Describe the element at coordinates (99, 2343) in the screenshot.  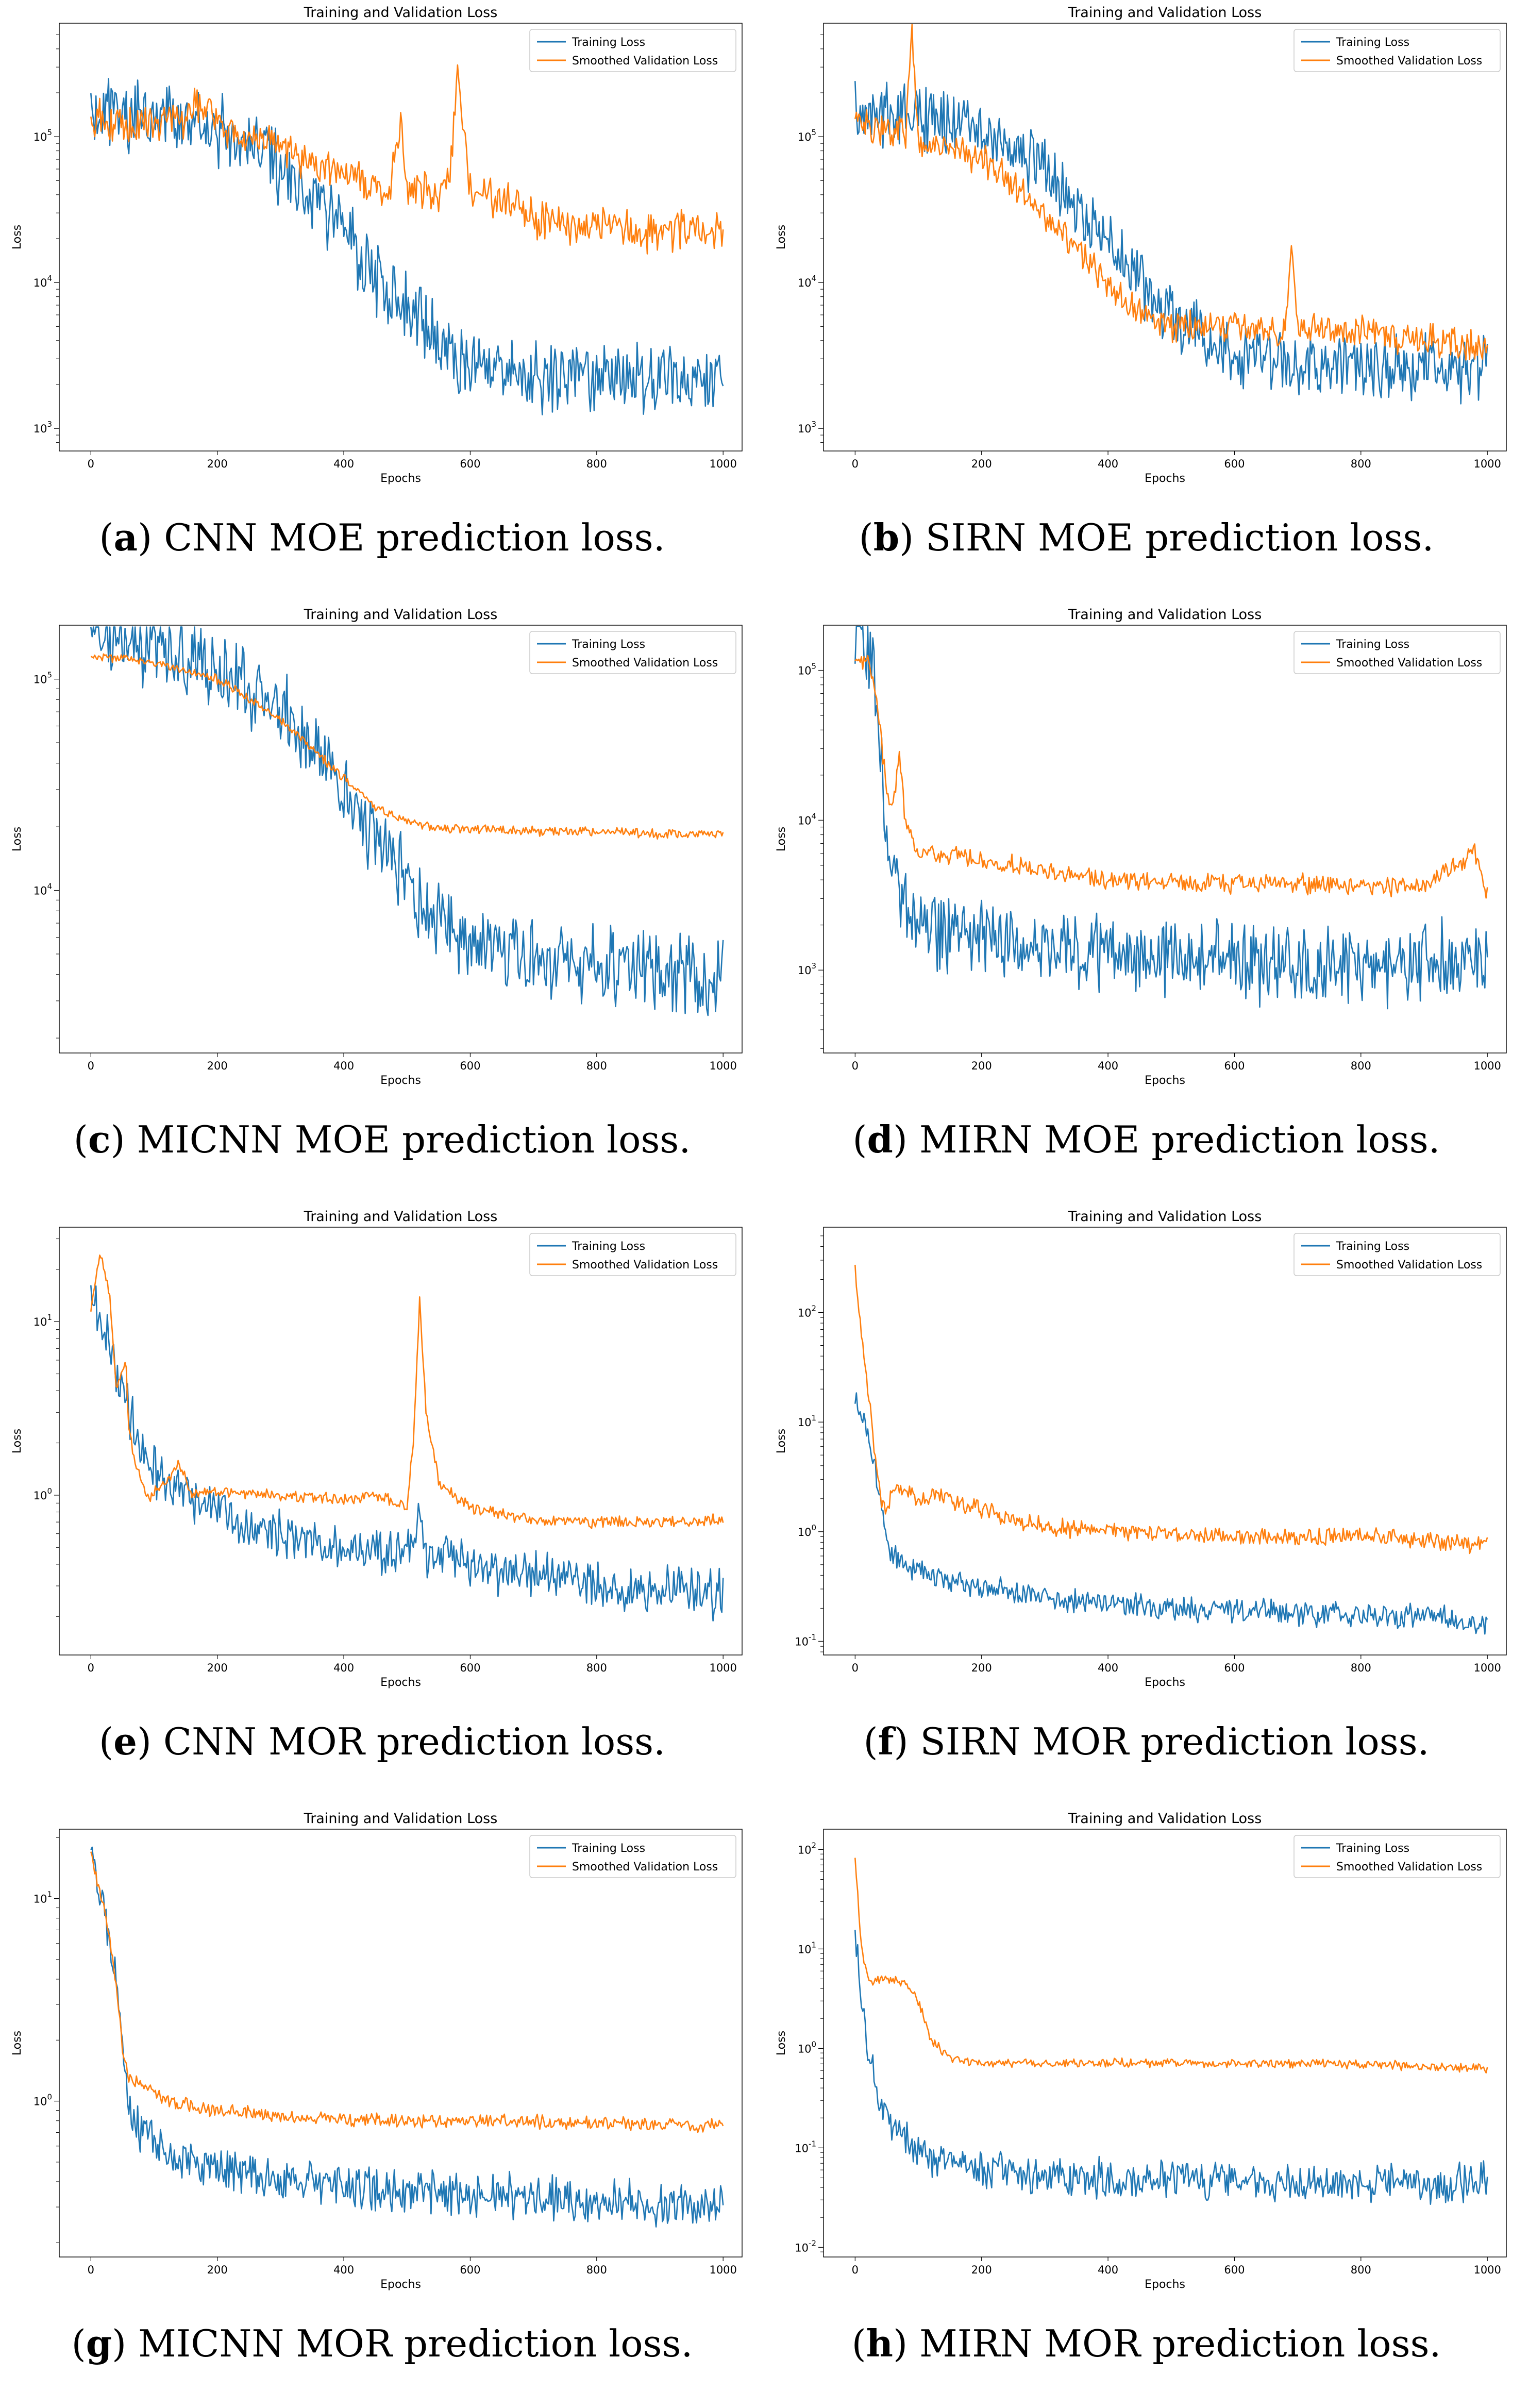
I see `caption-letter: g` at that location.